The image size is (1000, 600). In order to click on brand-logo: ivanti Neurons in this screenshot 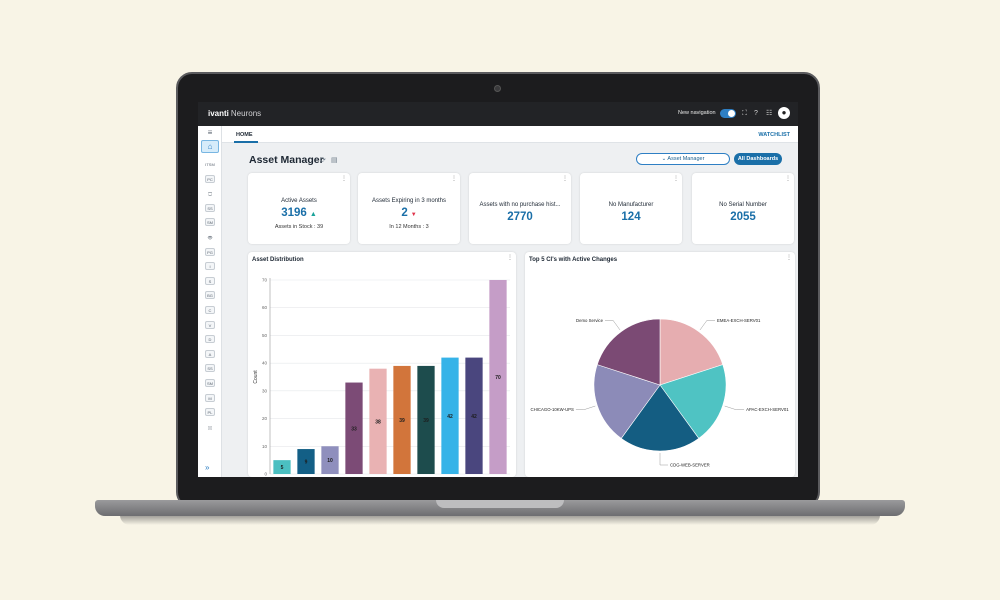, I will do `click(235, 113)`.